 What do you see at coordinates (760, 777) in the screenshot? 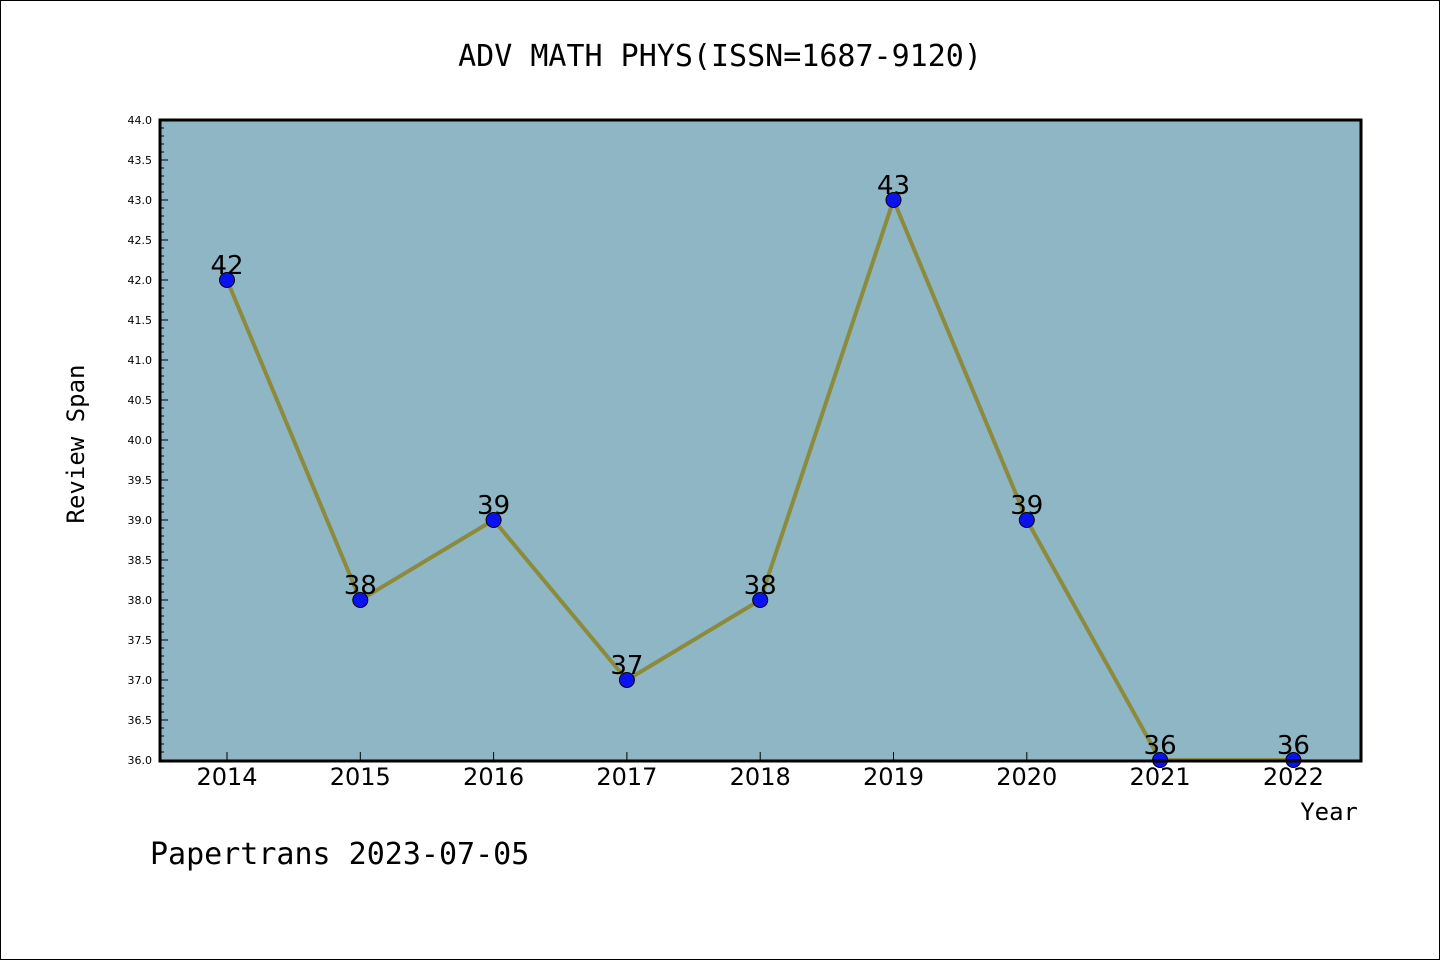
I see `x-tick-label: 2018` at bounding box center [760, 777].